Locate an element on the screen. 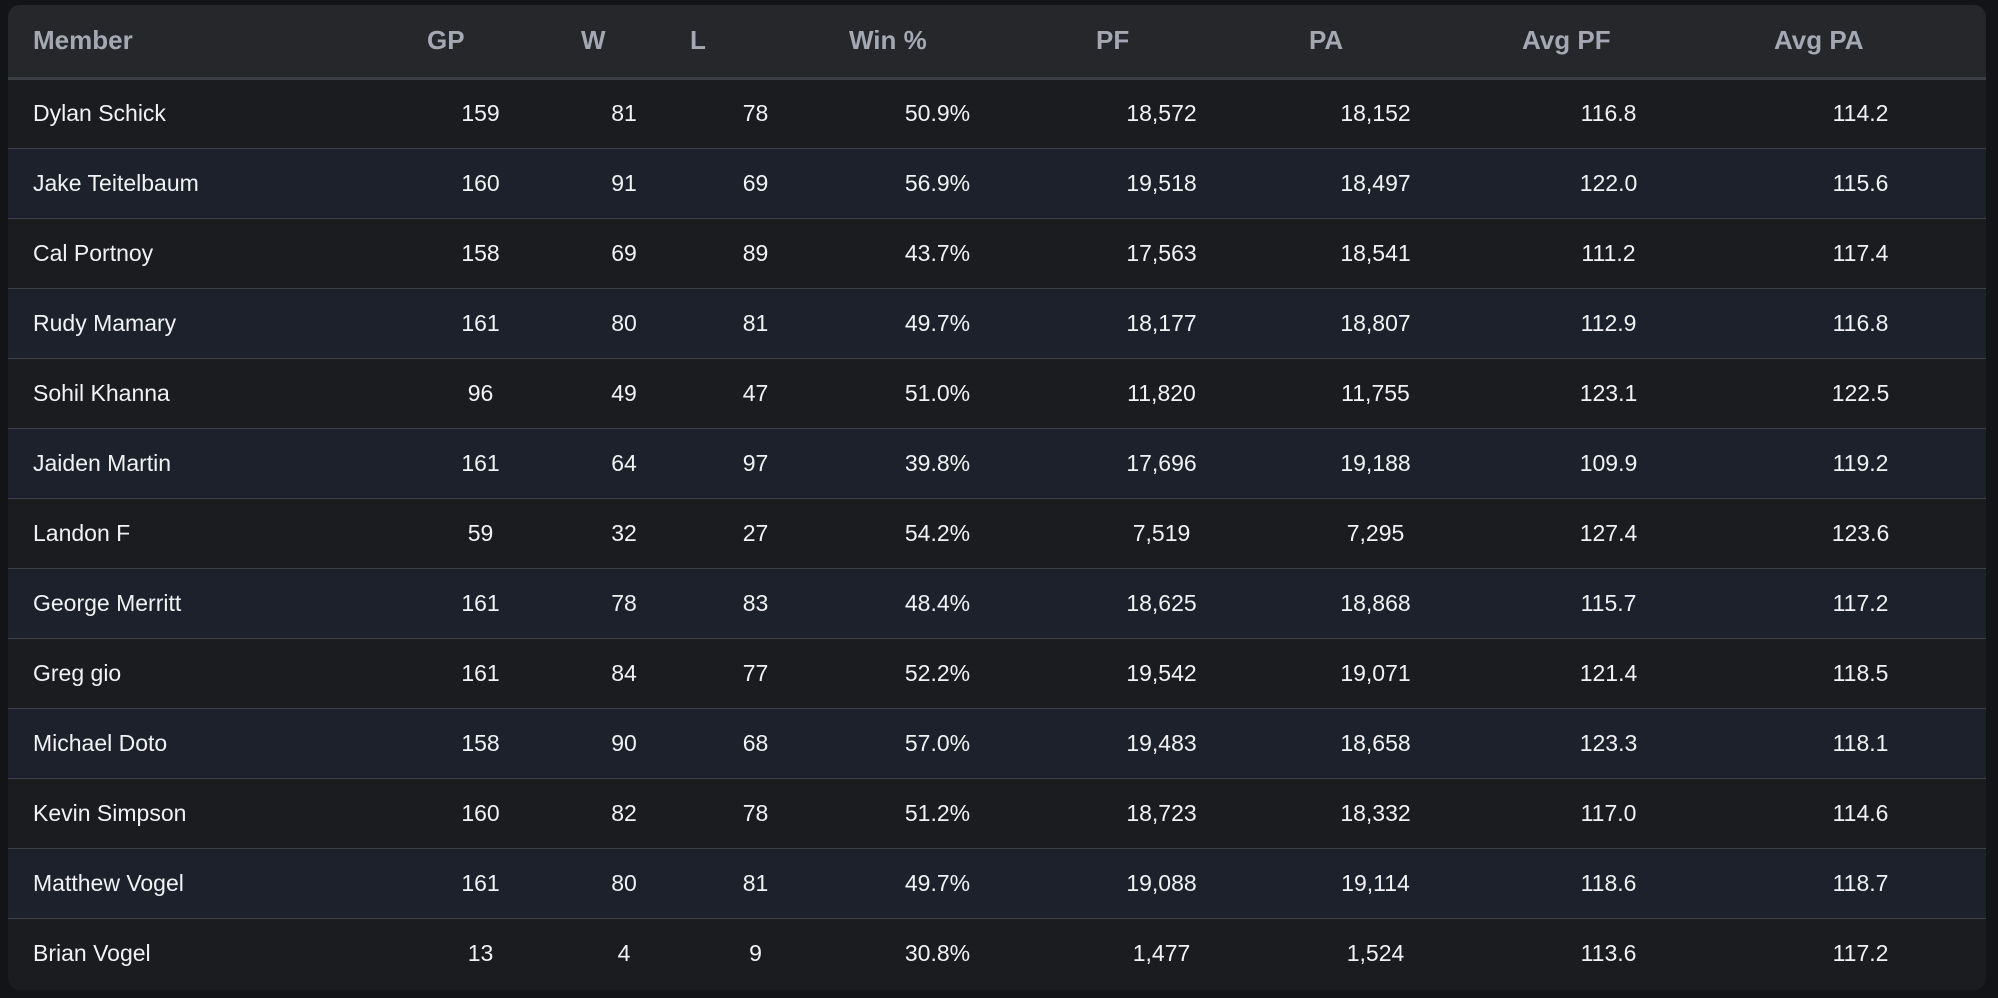 The image size is (1998, 998). games-played-cell: 13 is located at coordinates (480, 952).